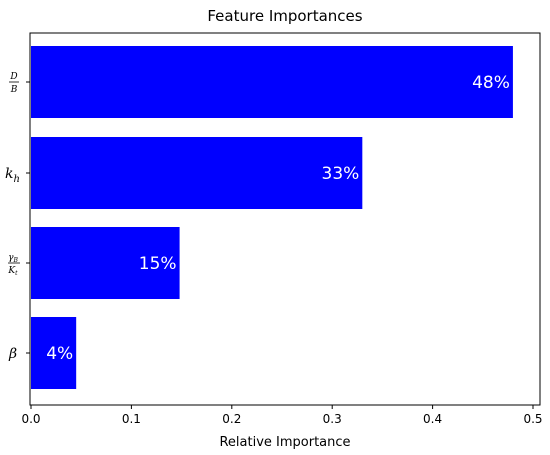  Describe the element at coordinates (12, 271) in the screenshot. I see `svg-text: Kt` at that location.